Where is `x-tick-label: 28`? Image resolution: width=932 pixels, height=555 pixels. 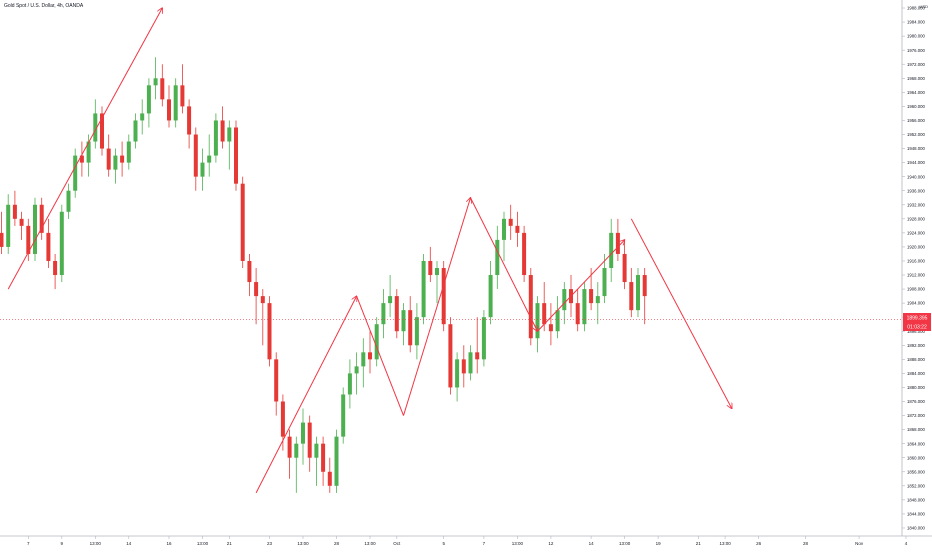
x-tick-label: 28 is located at coordinates (337, 543).